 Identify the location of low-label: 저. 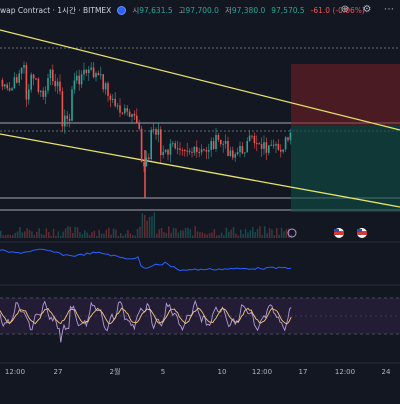
(228, 10).